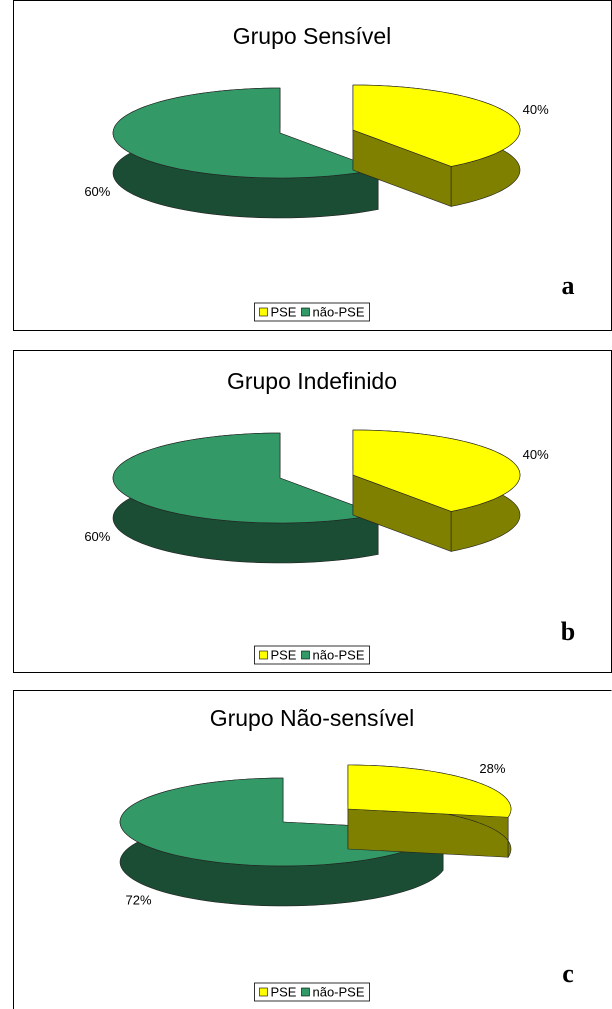 This screenshot has height=1009, width=612. I want to click on chart-title: Grupo Sensível, so click(312, 36).